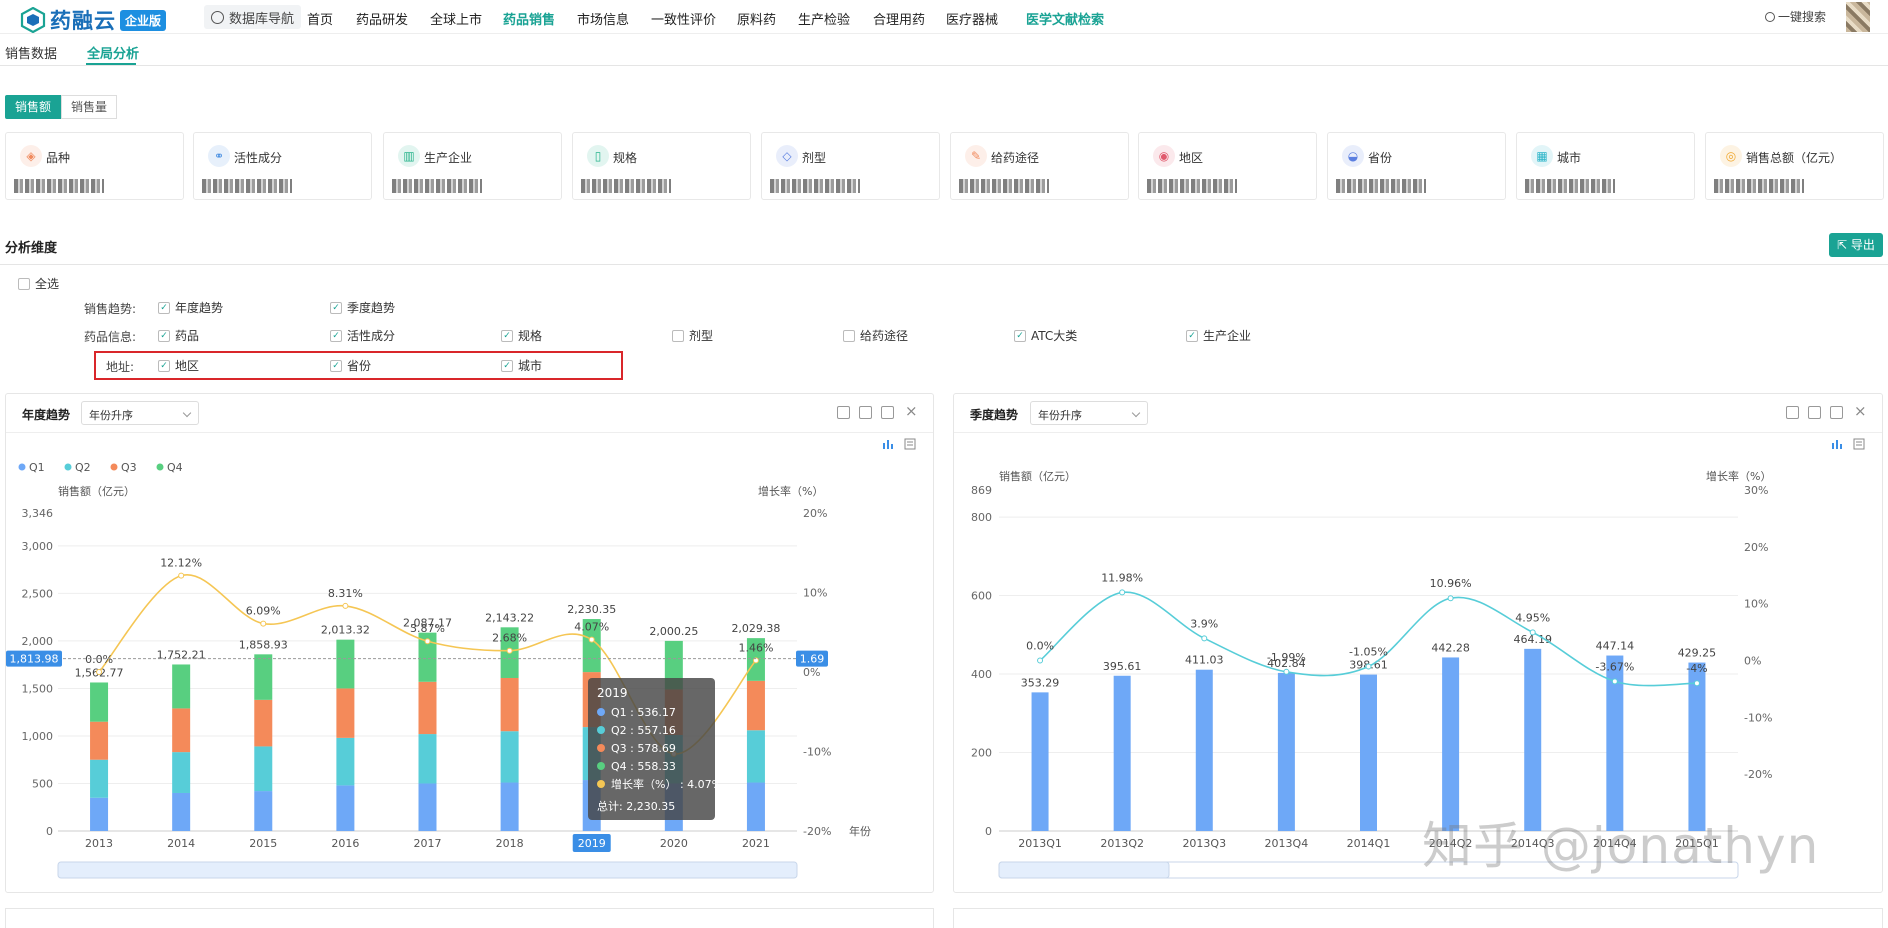 The image size is (1888, 928). I want to click on dimension-checkbox-label: 生产企业, so click(1227, 336).